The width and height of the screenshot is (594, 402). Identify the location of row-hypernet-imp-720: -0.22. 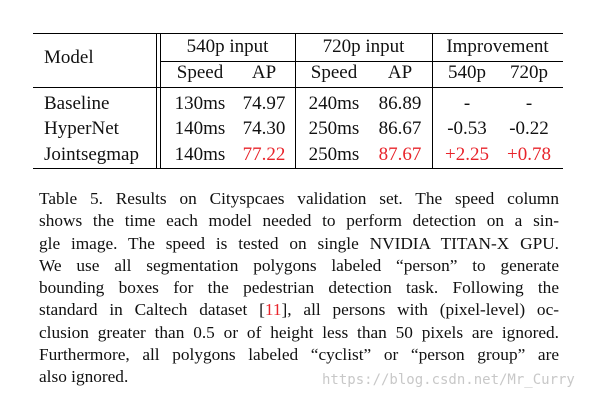
(529, 128).